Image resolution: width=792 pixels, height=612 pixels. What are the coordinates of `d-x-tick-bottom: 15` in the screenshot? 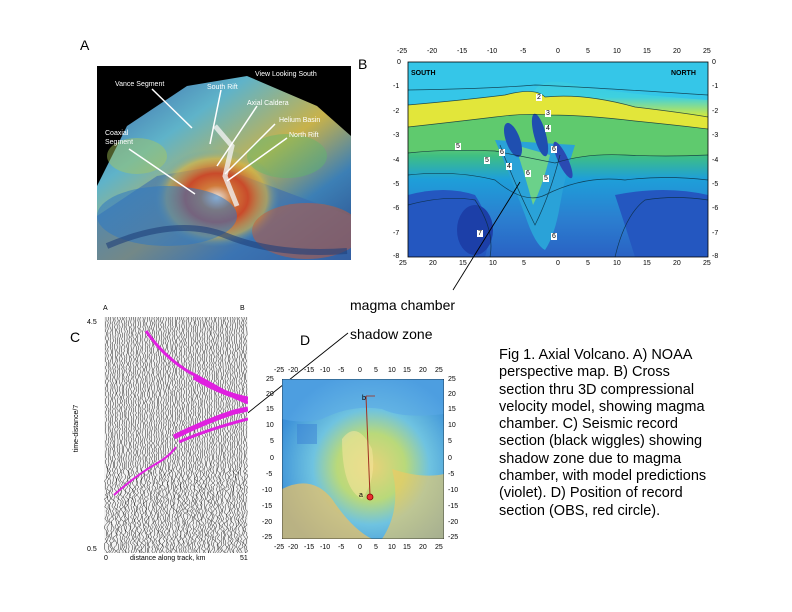 It's located at (407, 547).